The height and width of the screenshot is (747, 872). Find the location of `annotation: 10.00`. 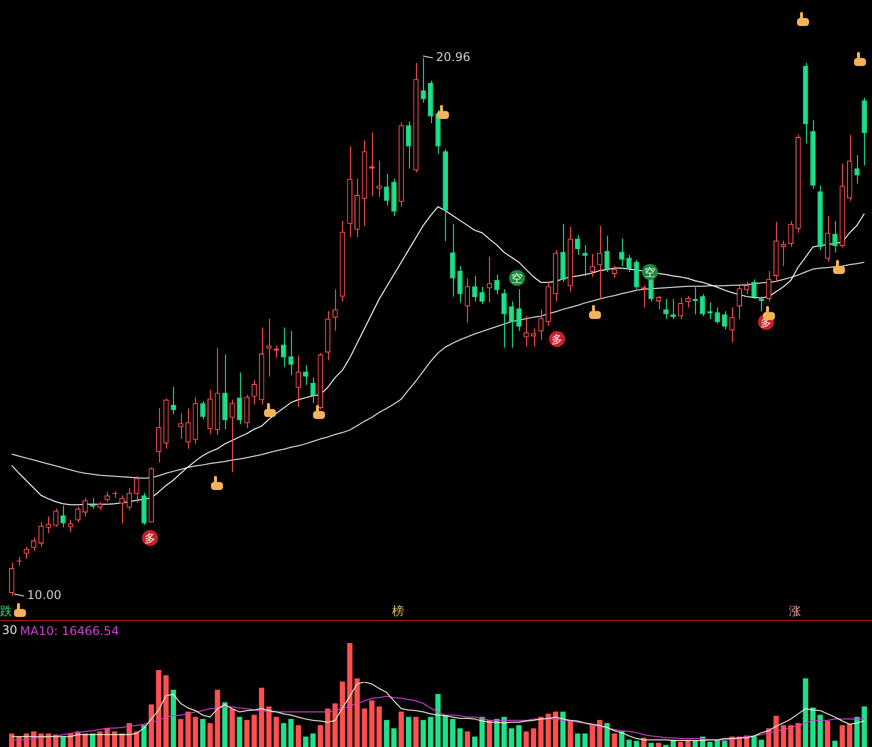

annotation: 10.00 is located at coordinates (44, 595).